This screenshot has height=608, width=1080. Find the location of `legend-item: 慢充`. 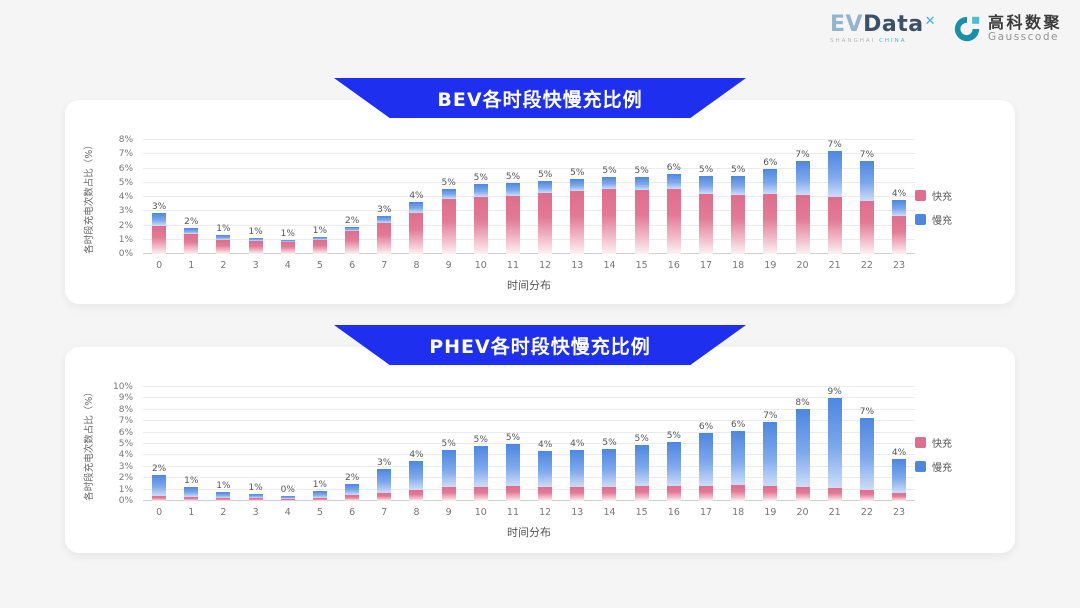

legend-item: 慢充 is located at coordinates (958, 466).